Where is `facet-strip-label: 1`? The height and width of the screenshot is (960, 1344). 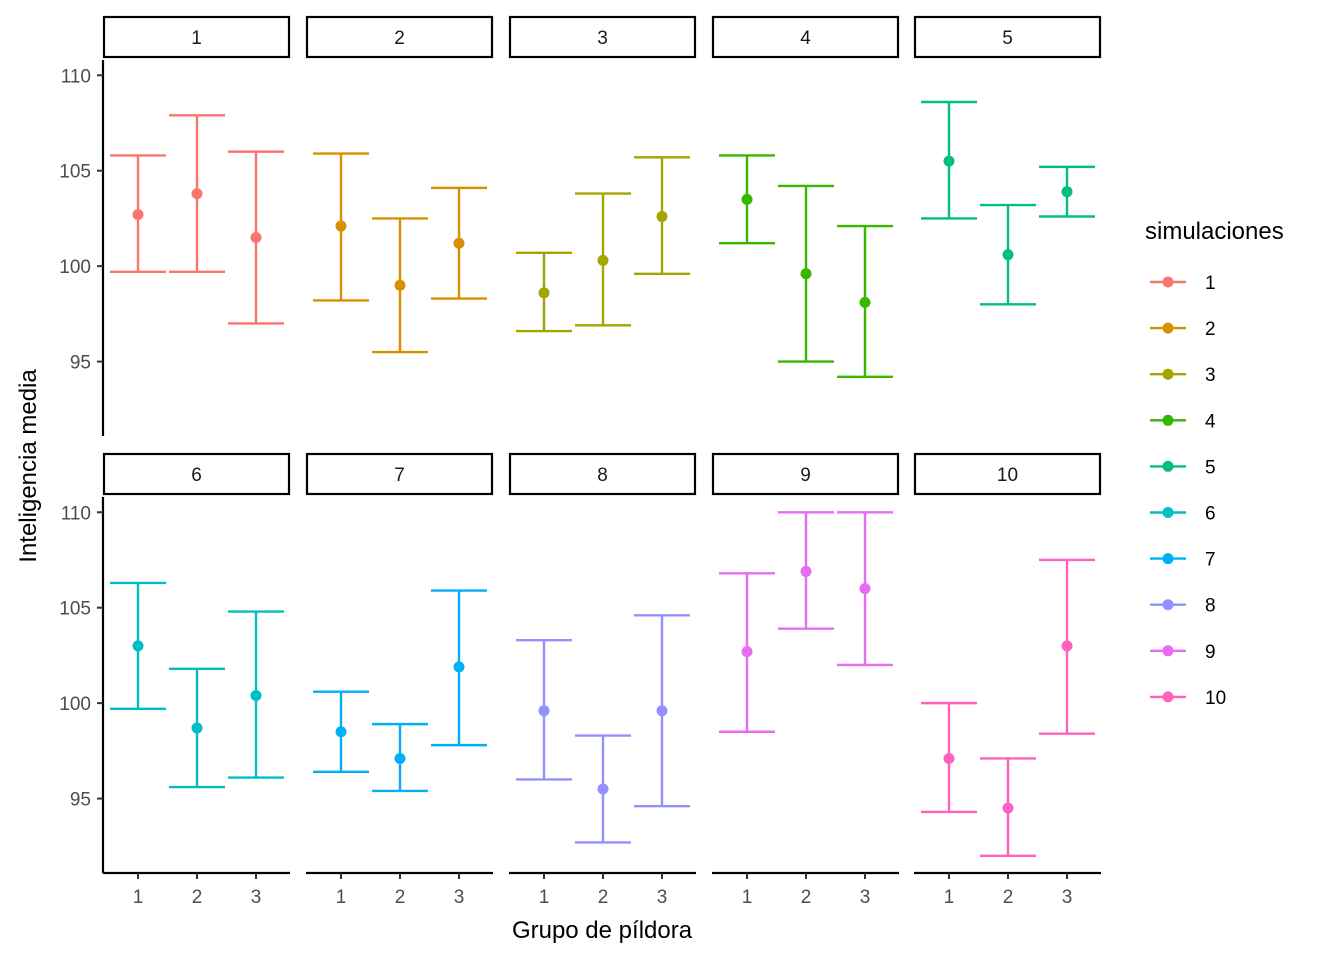 facet-strip-label: 1 is located at coordinates (196, 38).